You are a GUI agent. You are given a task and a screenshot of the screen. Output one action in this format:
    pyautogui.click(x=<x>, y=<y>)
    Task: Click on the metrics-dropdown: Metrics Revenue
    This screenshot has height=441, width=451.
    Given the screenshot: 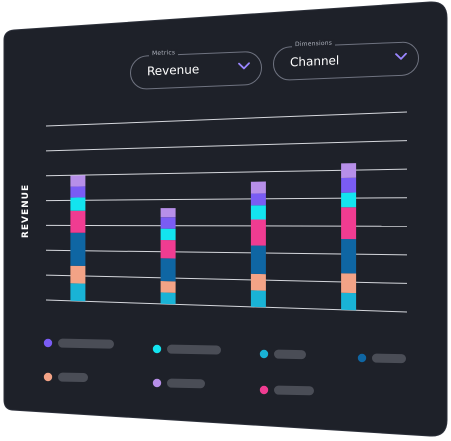 What is the action you would take?
    pyautogui.click(x=196, y=69)
    